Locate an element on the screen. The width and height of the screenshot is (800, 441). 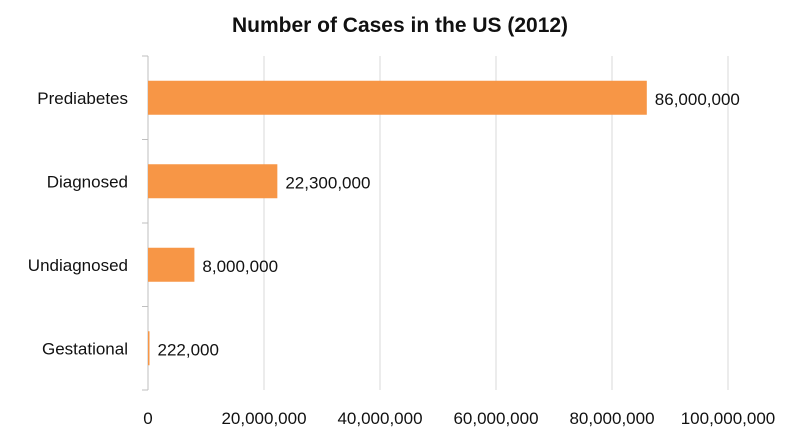
data-label: 86,000,000 is located at coordinates (697, 99).